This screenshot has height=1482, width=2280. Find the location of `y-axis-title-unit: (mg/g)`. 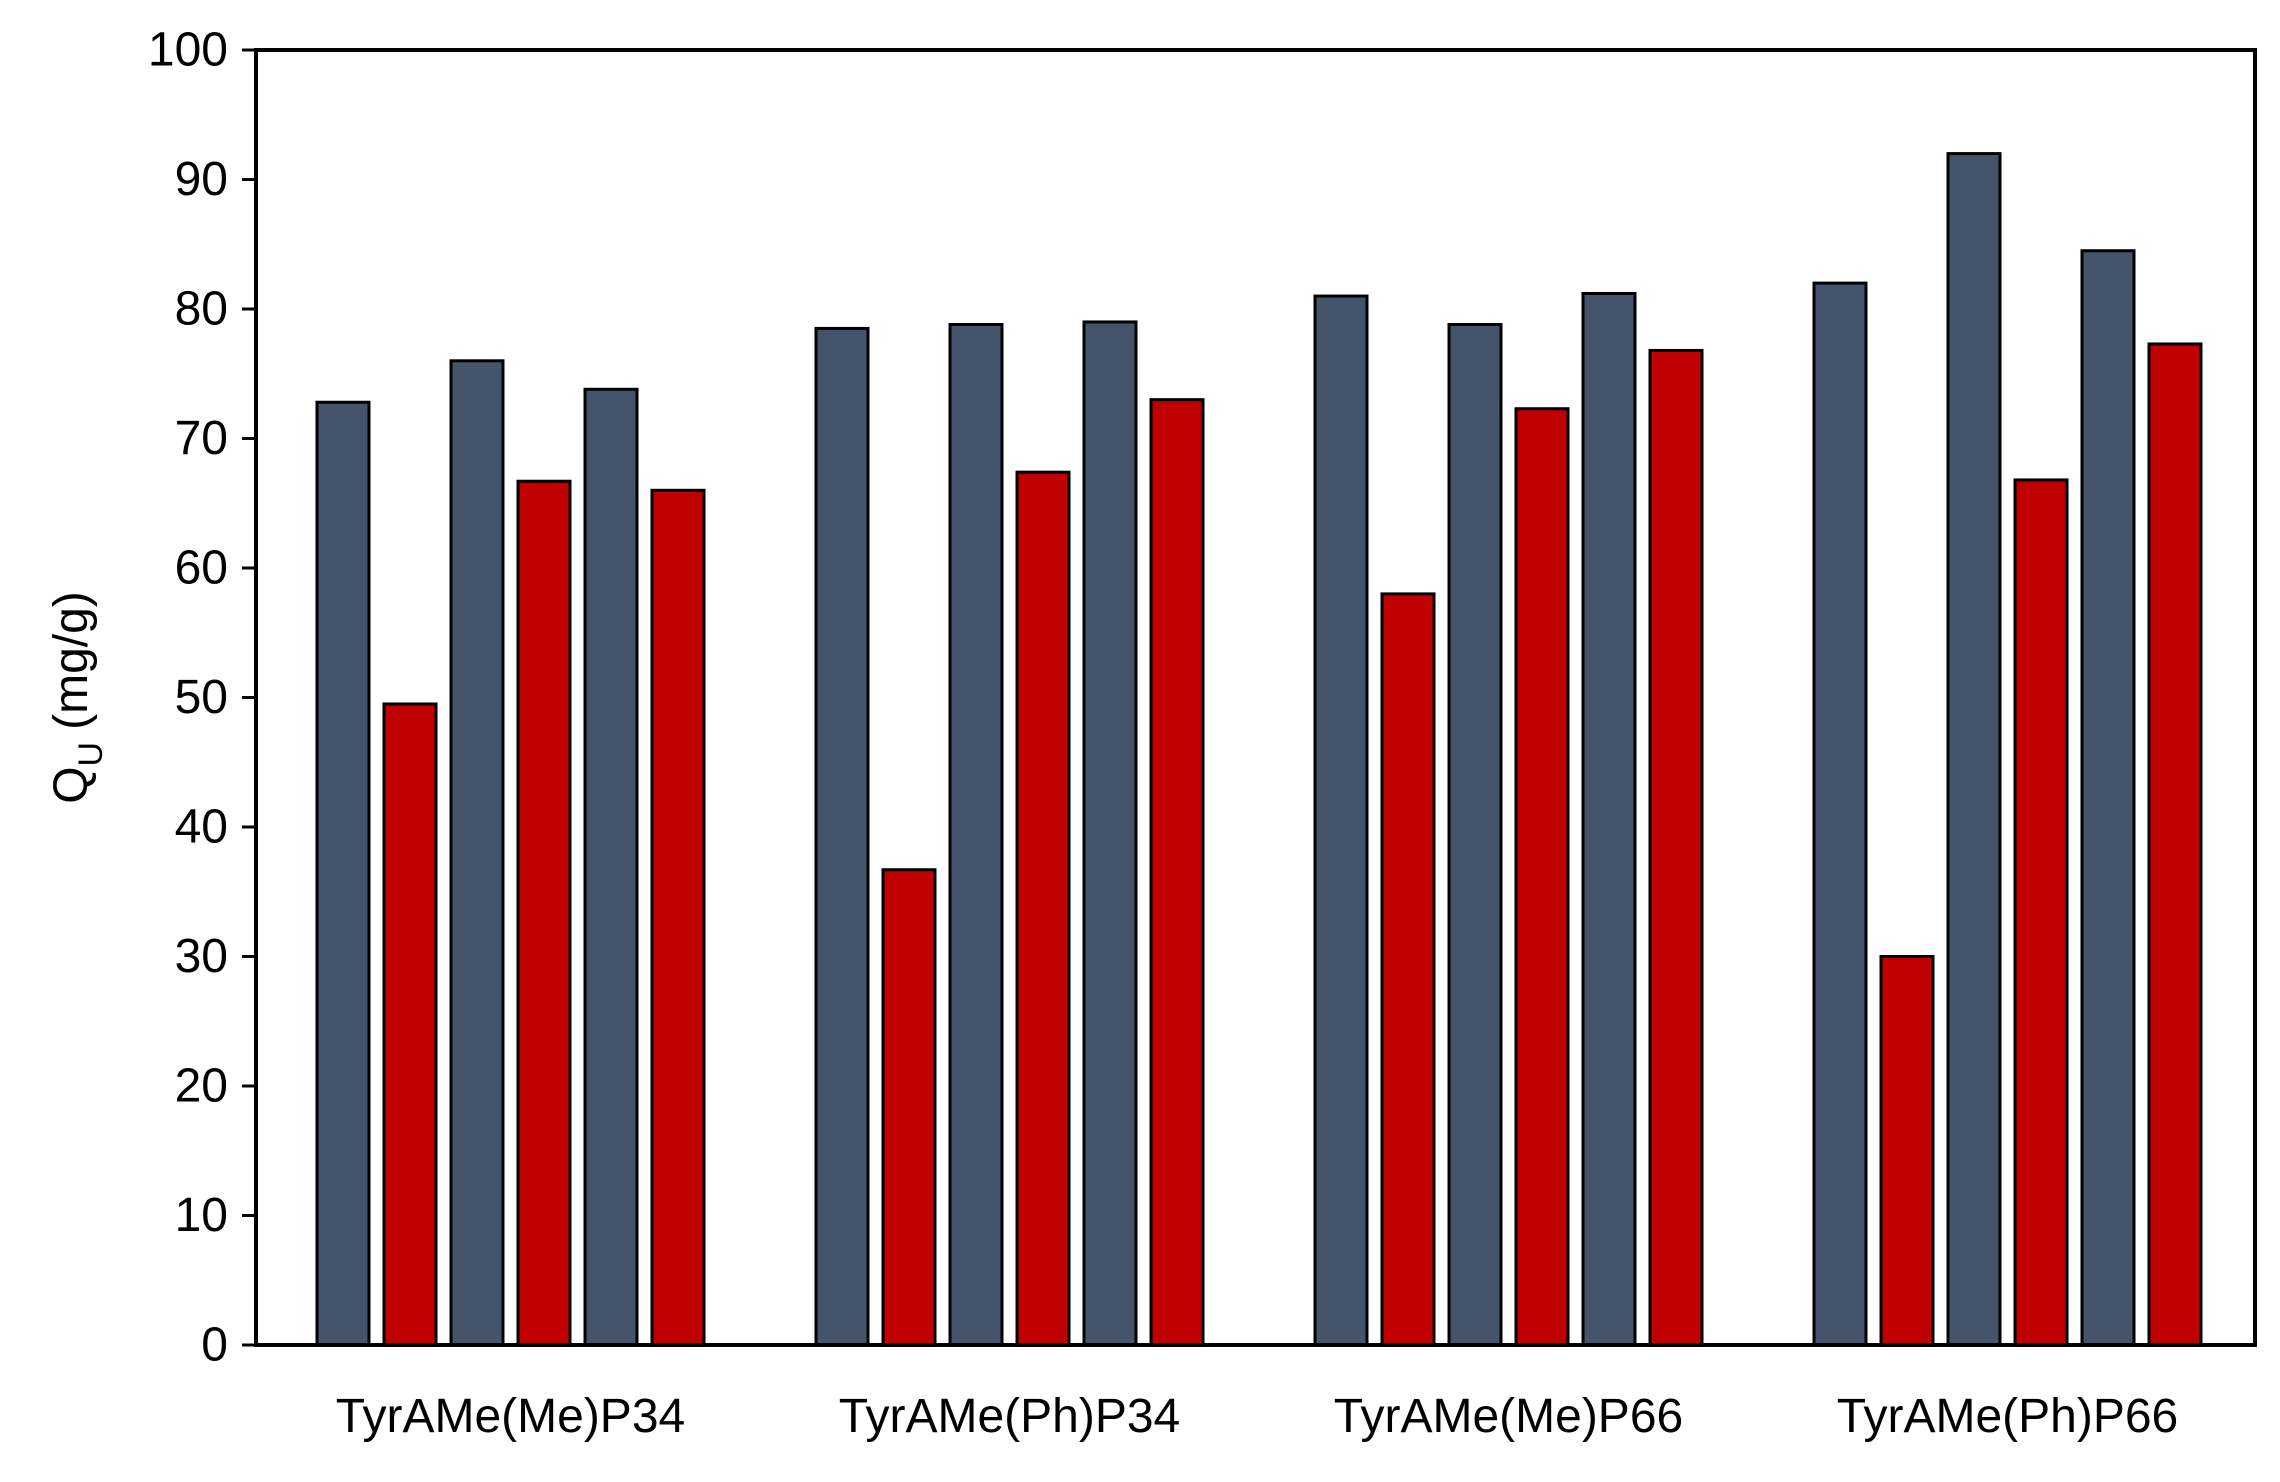

y-axis-title-unit: (mg/g) is located at coordinates (71, 660).